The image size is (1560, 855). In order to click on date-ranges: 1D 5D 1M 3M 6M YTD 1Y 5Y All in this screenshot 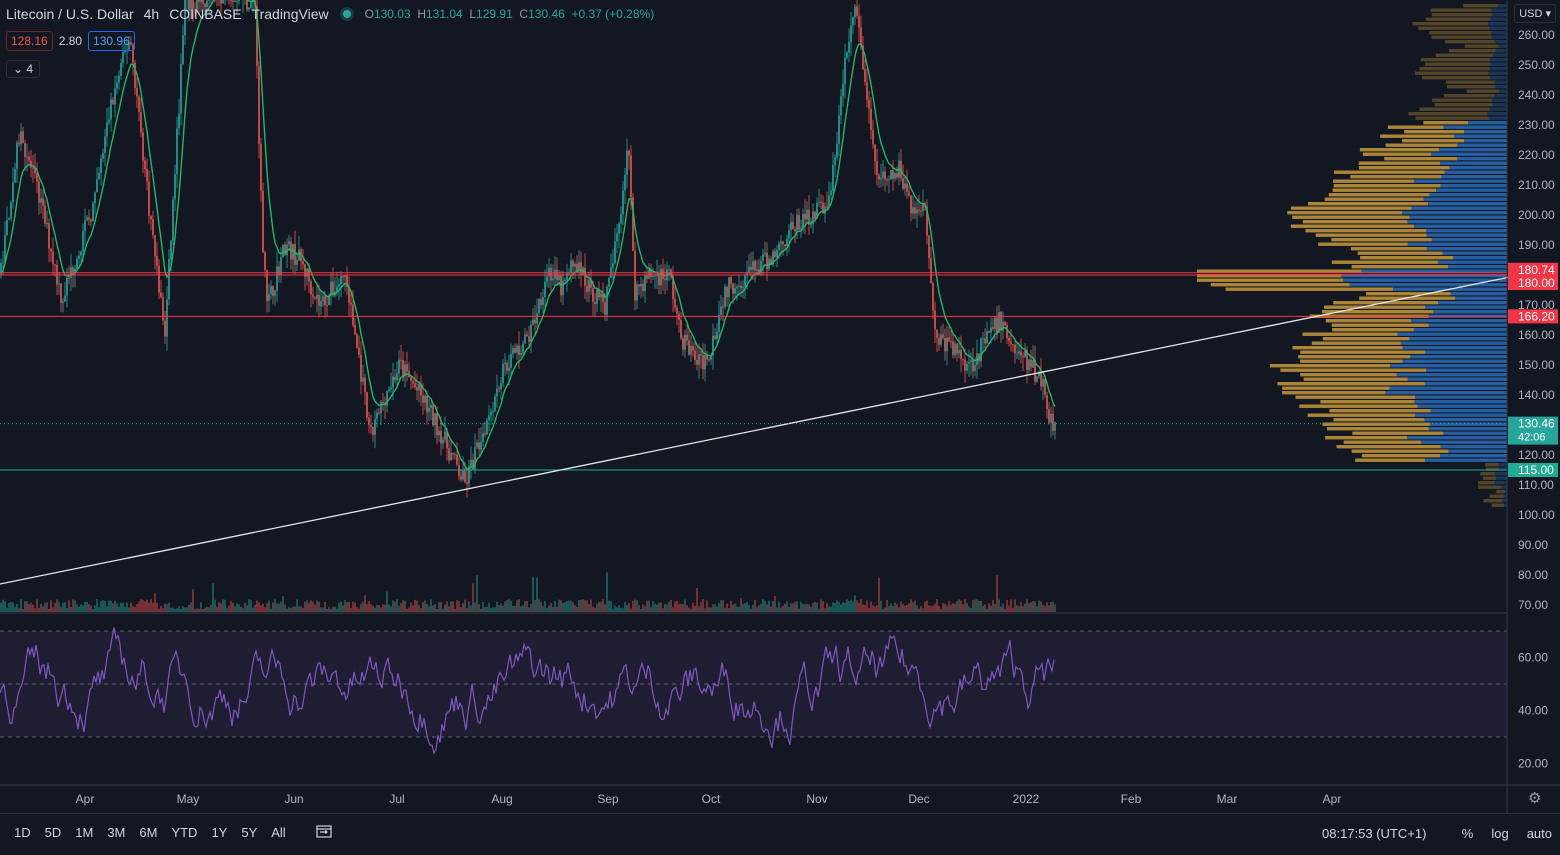, I will do `click(150, 832)`.